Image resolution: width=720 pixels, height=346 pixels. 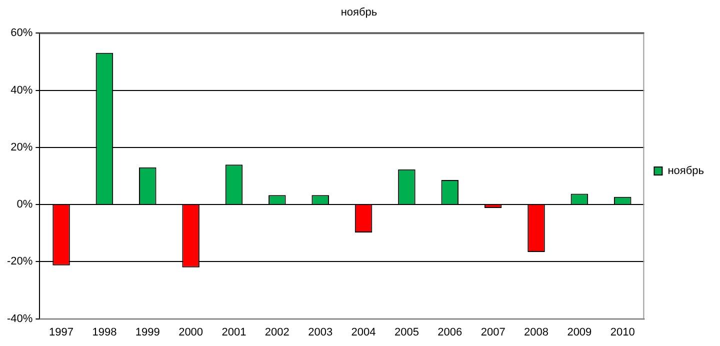 What do you see at coordinates (21, 33) in the screenshot?
I see `y-tick-label: 60%` at bounding box center [21, 33].